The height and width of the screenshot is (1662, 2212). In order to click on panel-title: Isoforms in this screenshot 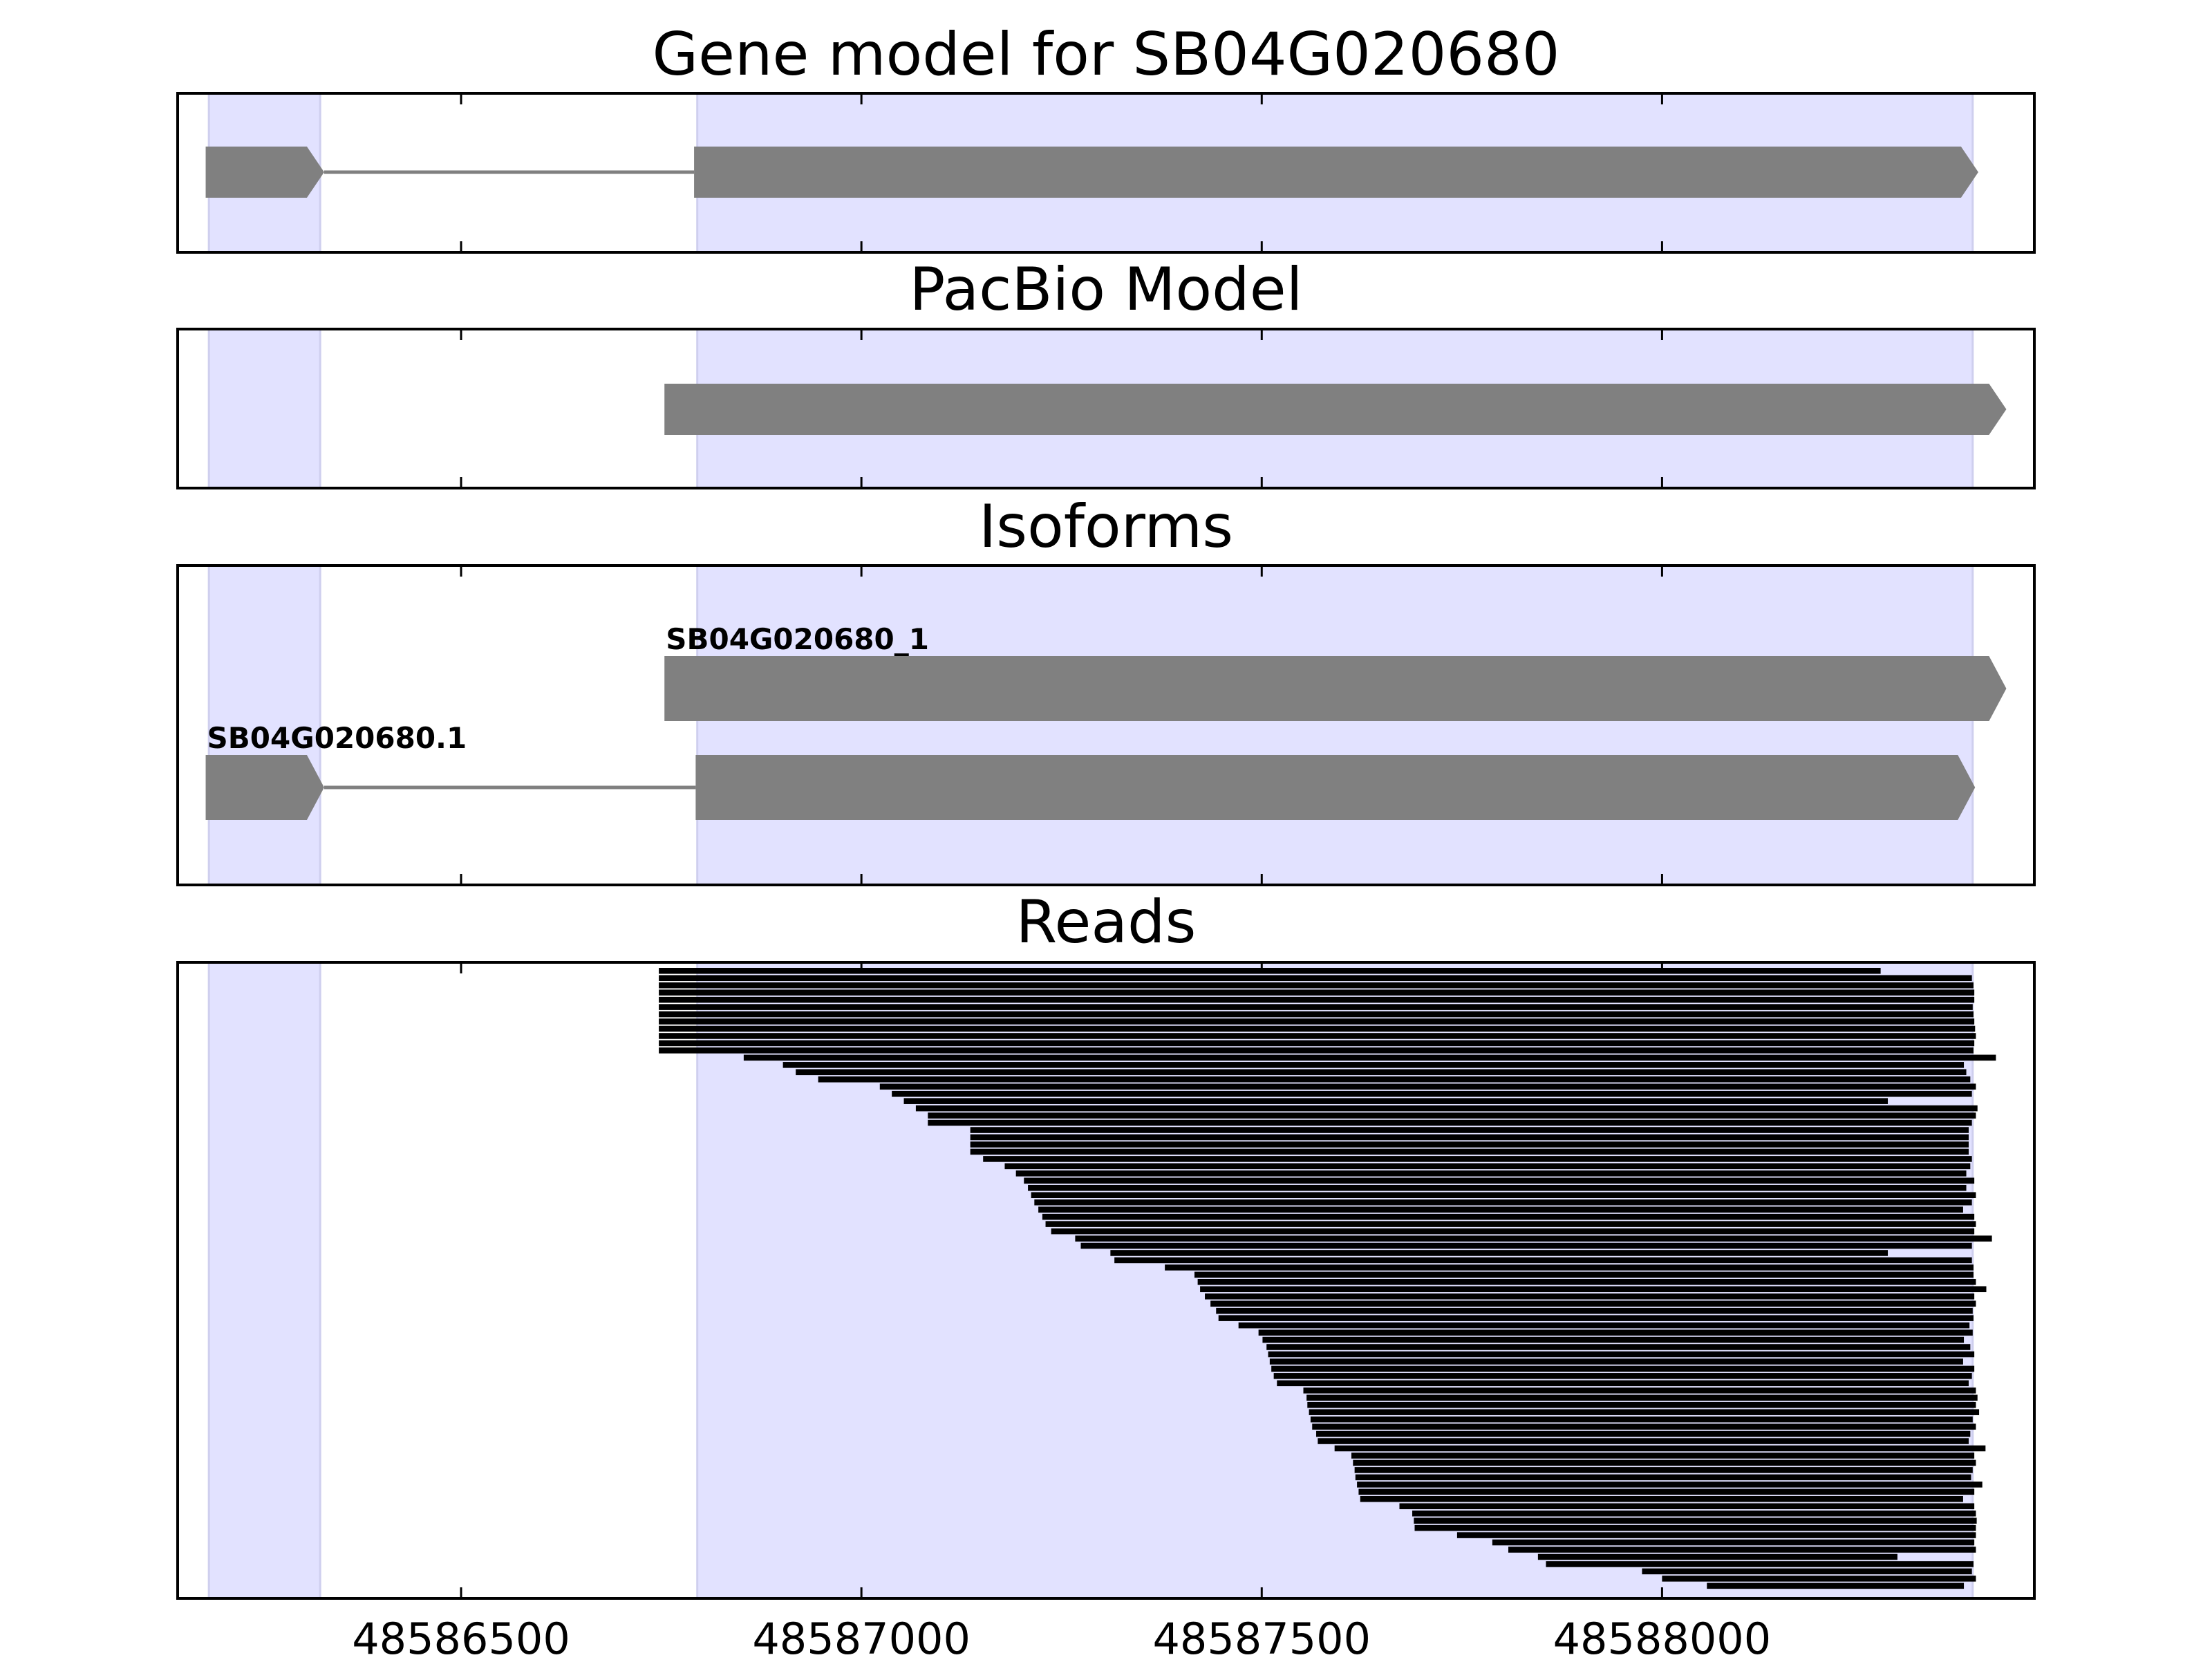, I will do `click(1106, 526)`.